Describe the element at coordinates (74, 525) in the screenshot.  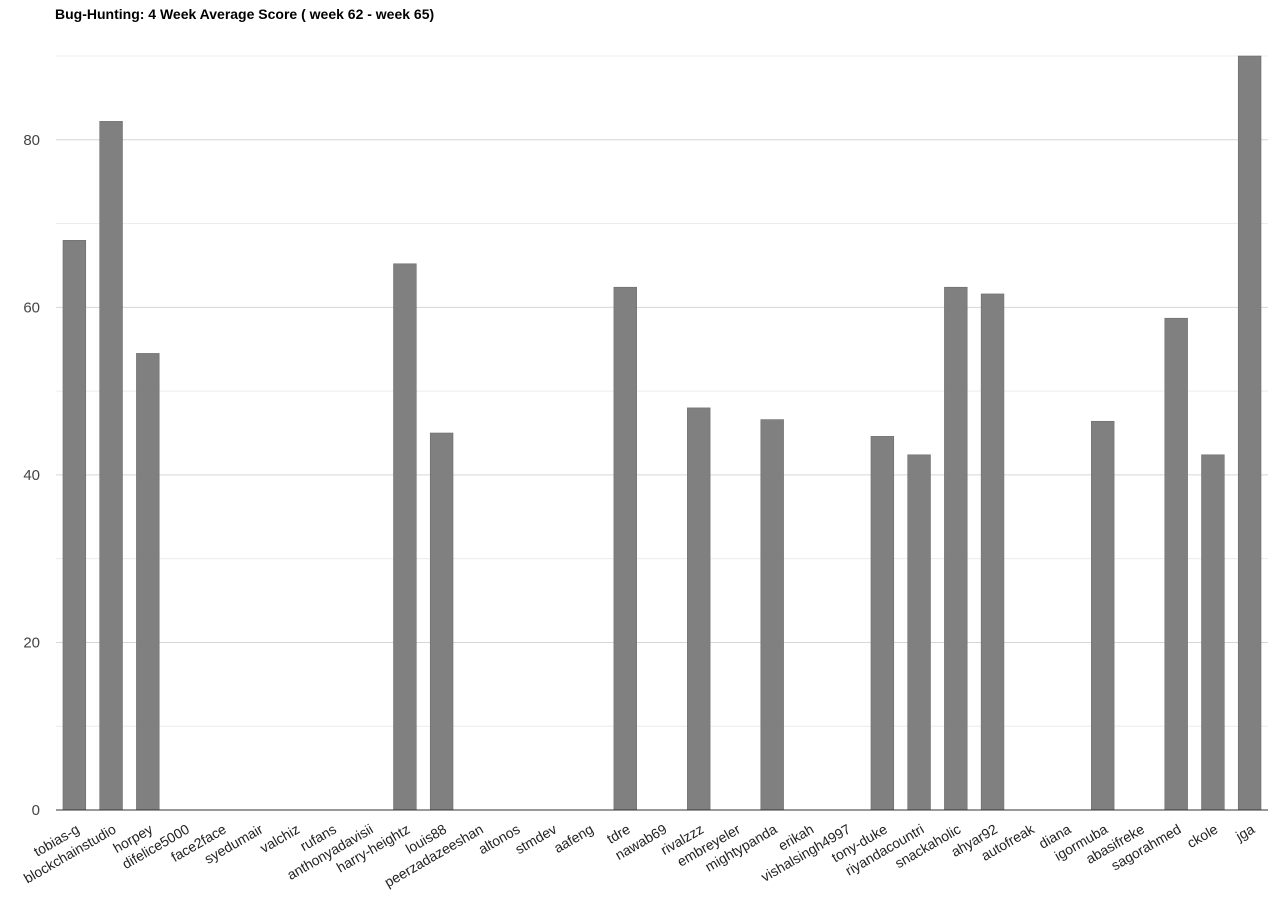
I see `bar-tobias-g` at that location.